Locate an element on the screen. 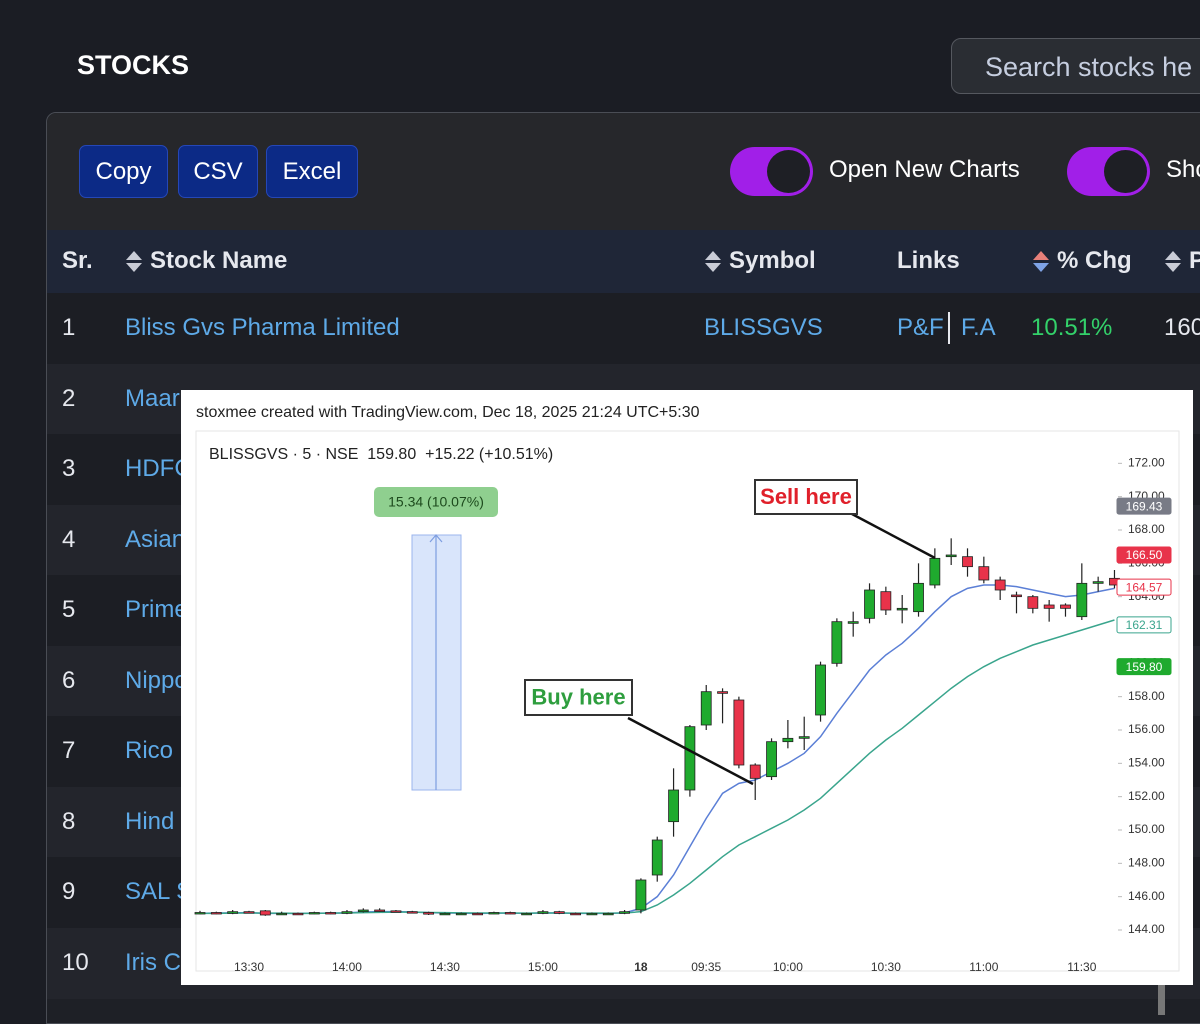  stock-name: Prime is located at coordinates (156, 609).